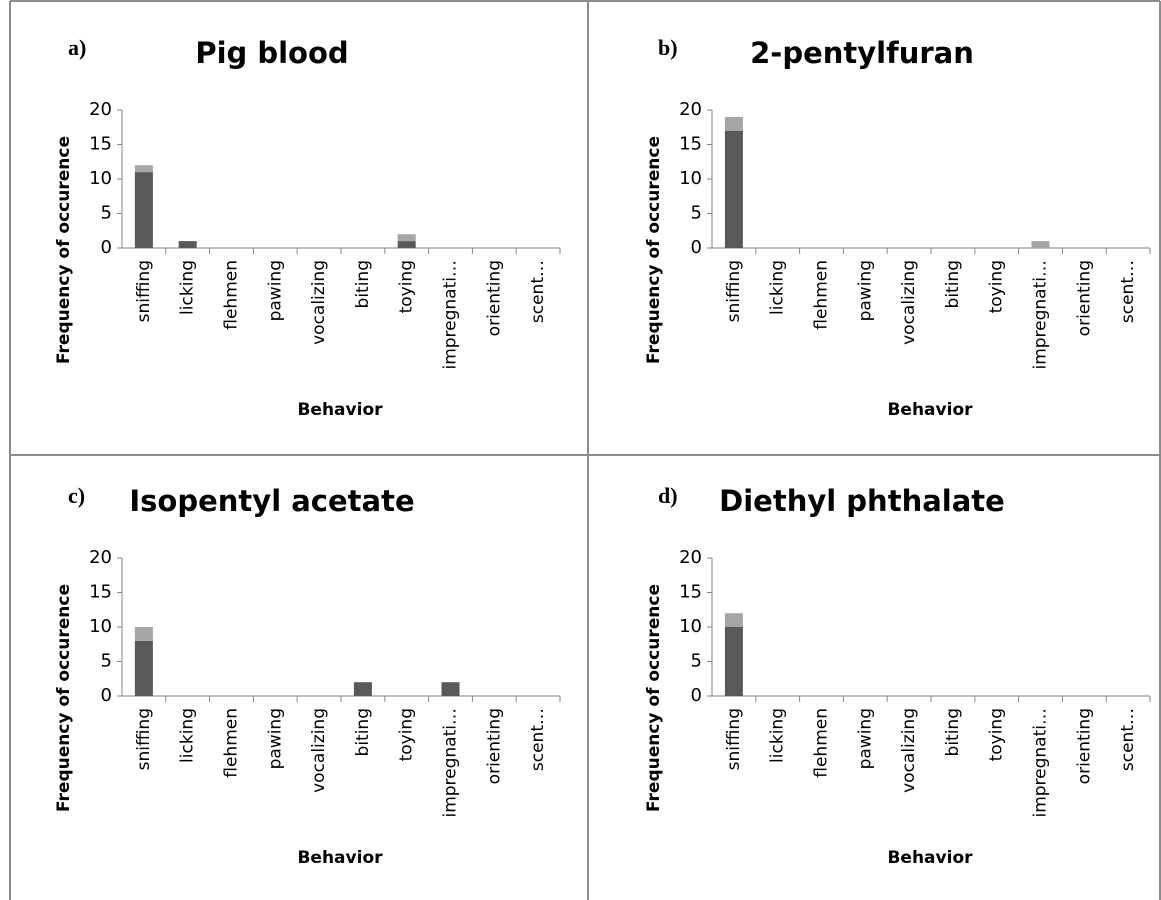 This screenshot has height=900, width=1161. I want to click on chart-title: Pig blood, so click(271, 53).